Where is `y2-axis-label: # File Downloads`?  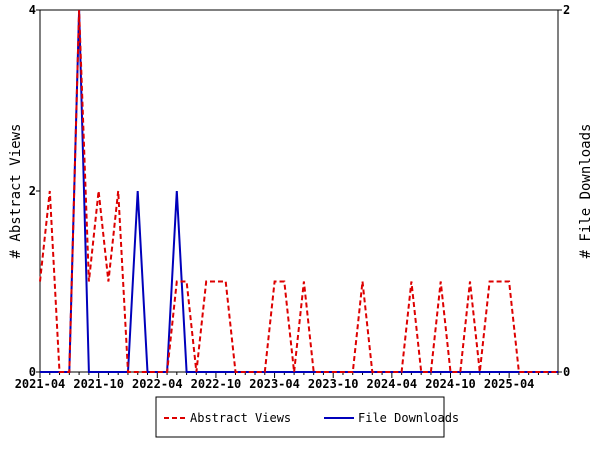
y2-axis-label: # File Downloads is located at coordinates (586, 191).